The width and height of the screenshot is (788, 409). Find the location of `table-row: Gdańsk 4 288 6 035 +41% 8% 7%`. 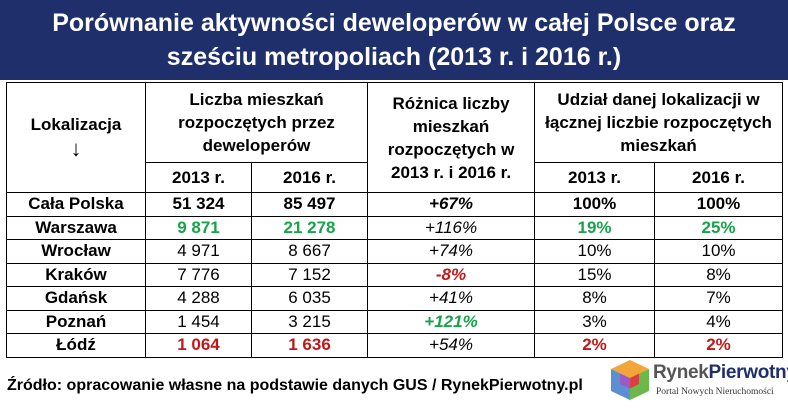

table-row: Gdańsk 4 288 6 035 +41% 8% 7% is located at coordinates (395, 298).